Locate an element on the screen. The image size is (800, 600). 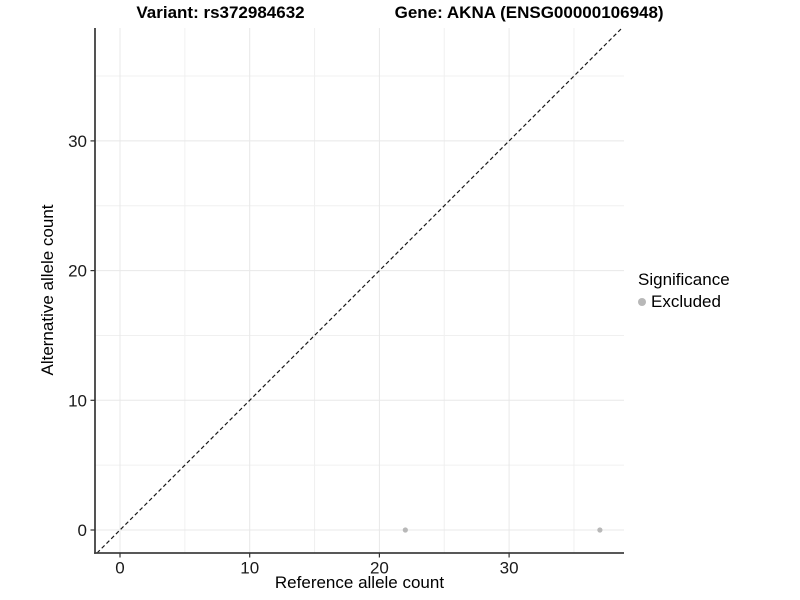
y-tick-label: 30 is located at coordinates (77, 141).